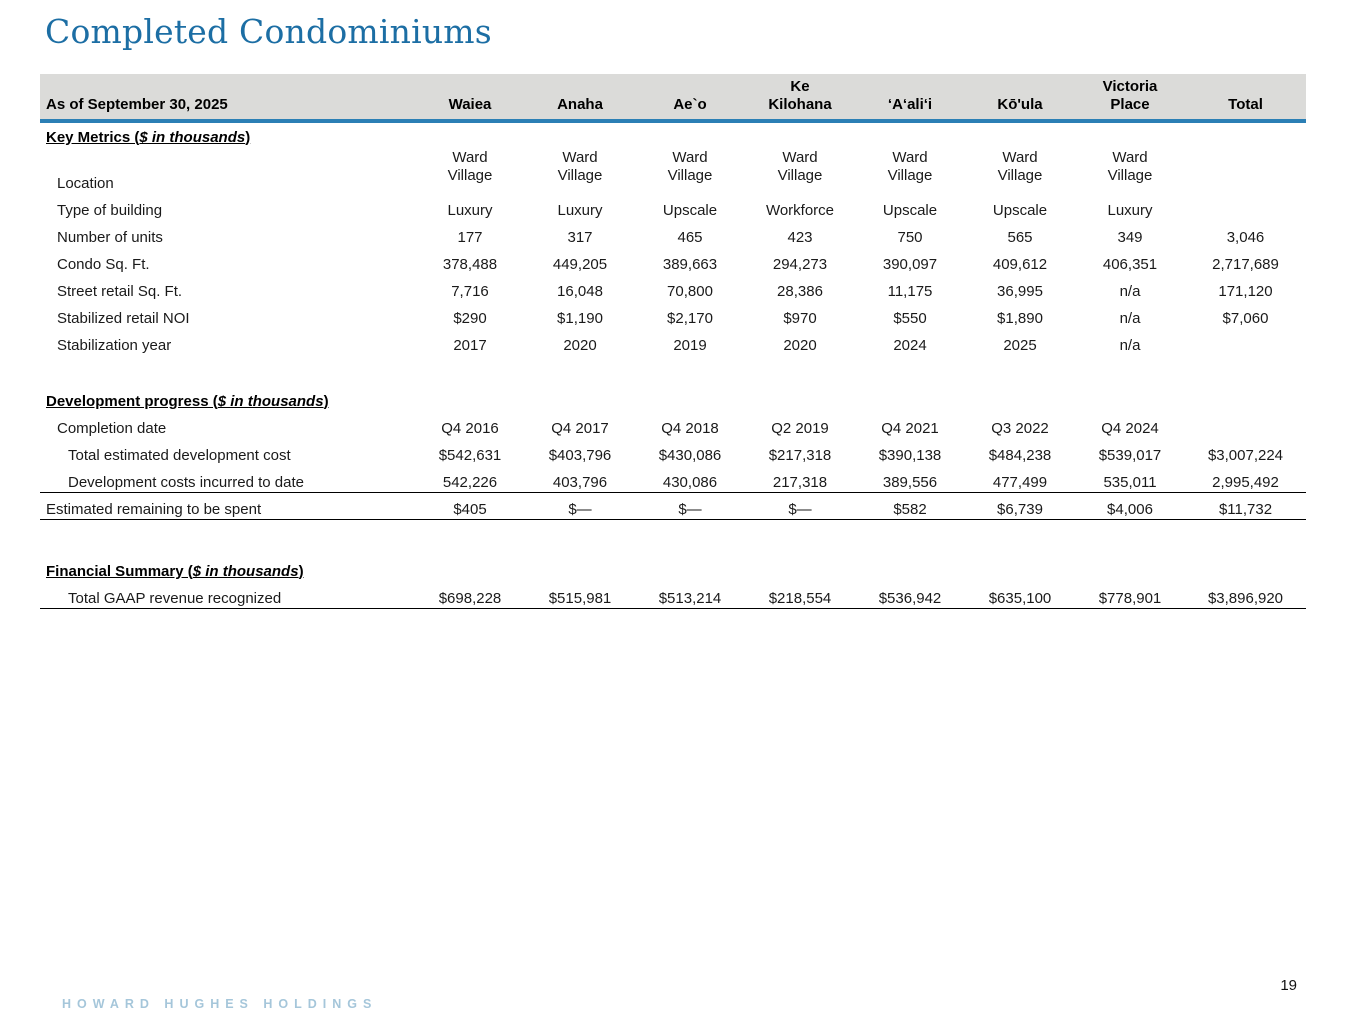  Describe the element at coordinates (1245, 482) in the screenshot. I see `cell: 2,995,492` at that location.